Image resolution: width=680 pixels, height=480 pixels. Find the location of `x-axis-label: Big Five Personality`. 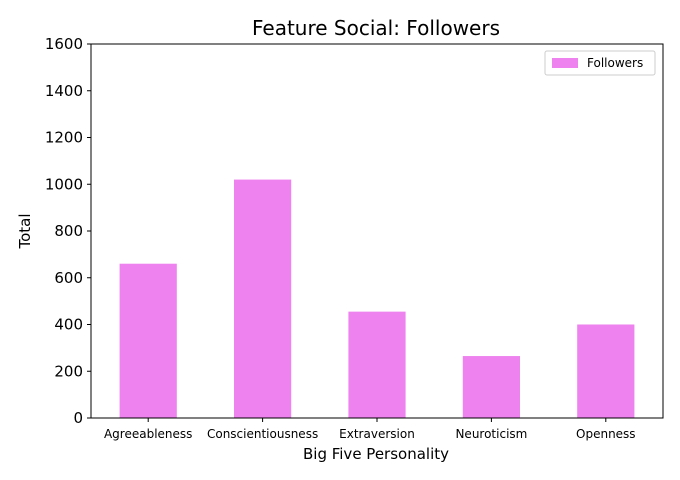

x-axis-label: Big Five Personality is located at coordinates (376, 454).